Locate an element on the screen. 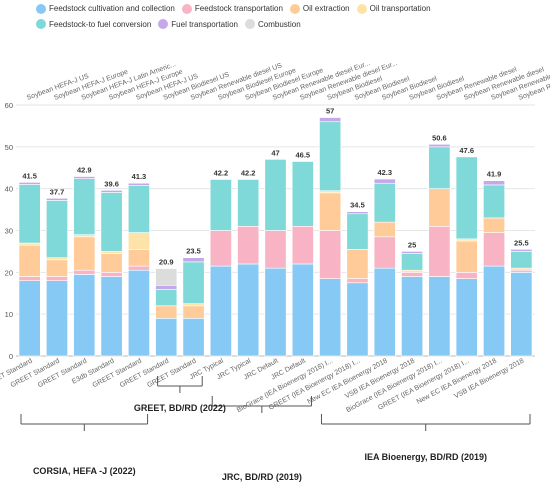 This screenshot has height=489, width=550. legend-item: Oil transportation is located at coordinates (393, 8).